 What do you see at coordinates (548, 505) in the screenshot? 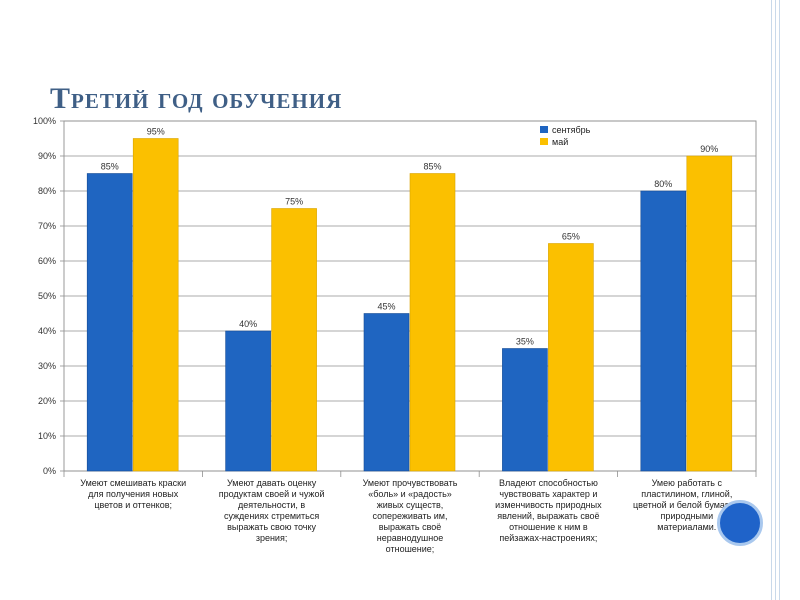
I see `x-category-label: изменчивость природных` at bounding box center [548, 505].